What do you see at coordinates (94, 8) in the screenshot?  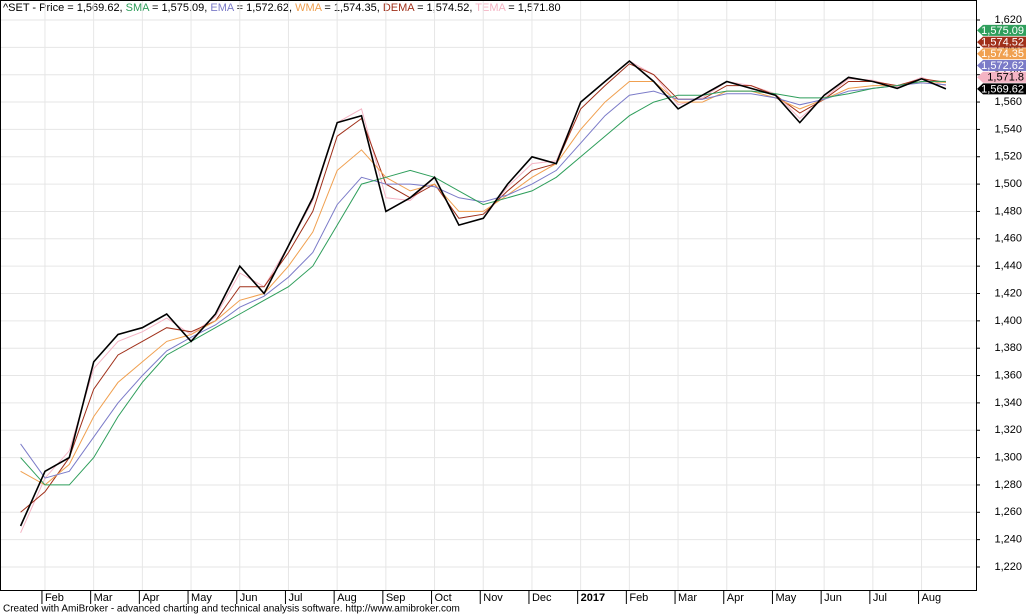 I see `legend-value: = 1,569.62,` at bounding box center [94, 8].